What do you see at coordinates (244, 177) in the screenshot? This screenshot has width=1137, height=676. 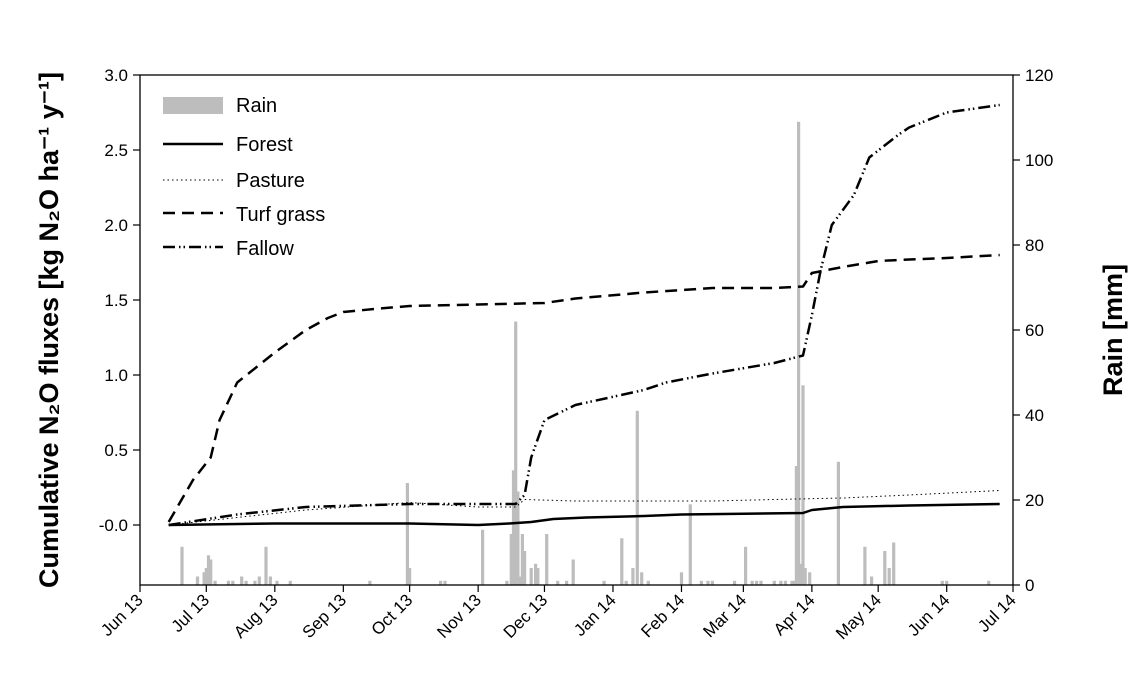 I see `legend: Rain Forest Pasture Turf grass Fallow` at bounding box center [244, 177].